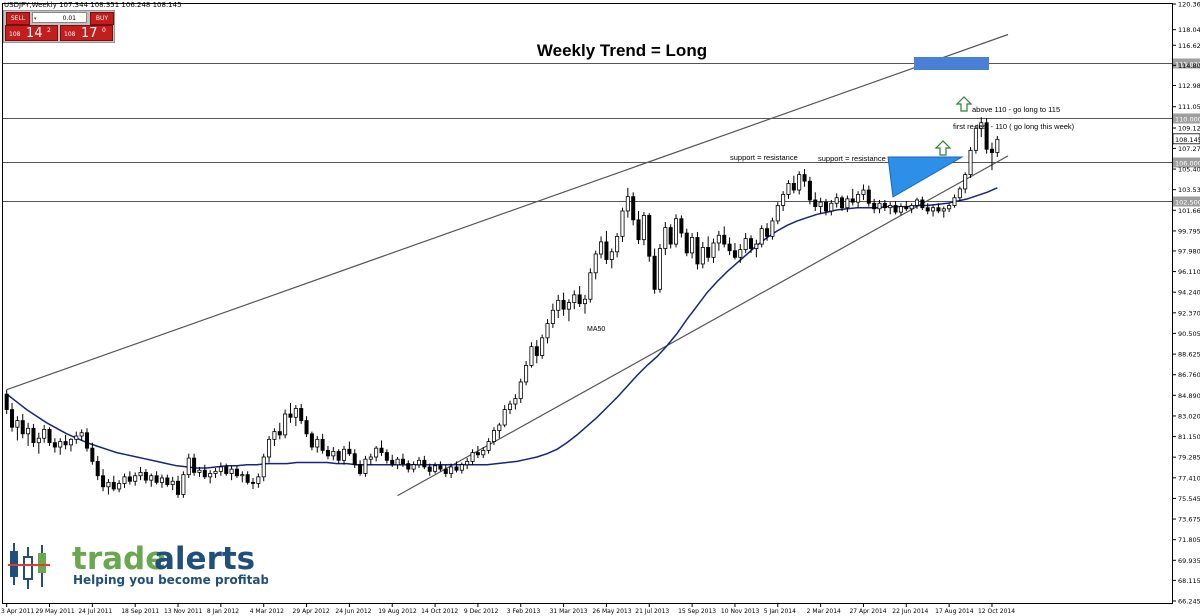  Describe the element at coordinates (824, 611) in the screenshot. I see `x-tick-label: 2 Mar 2014` at that location.